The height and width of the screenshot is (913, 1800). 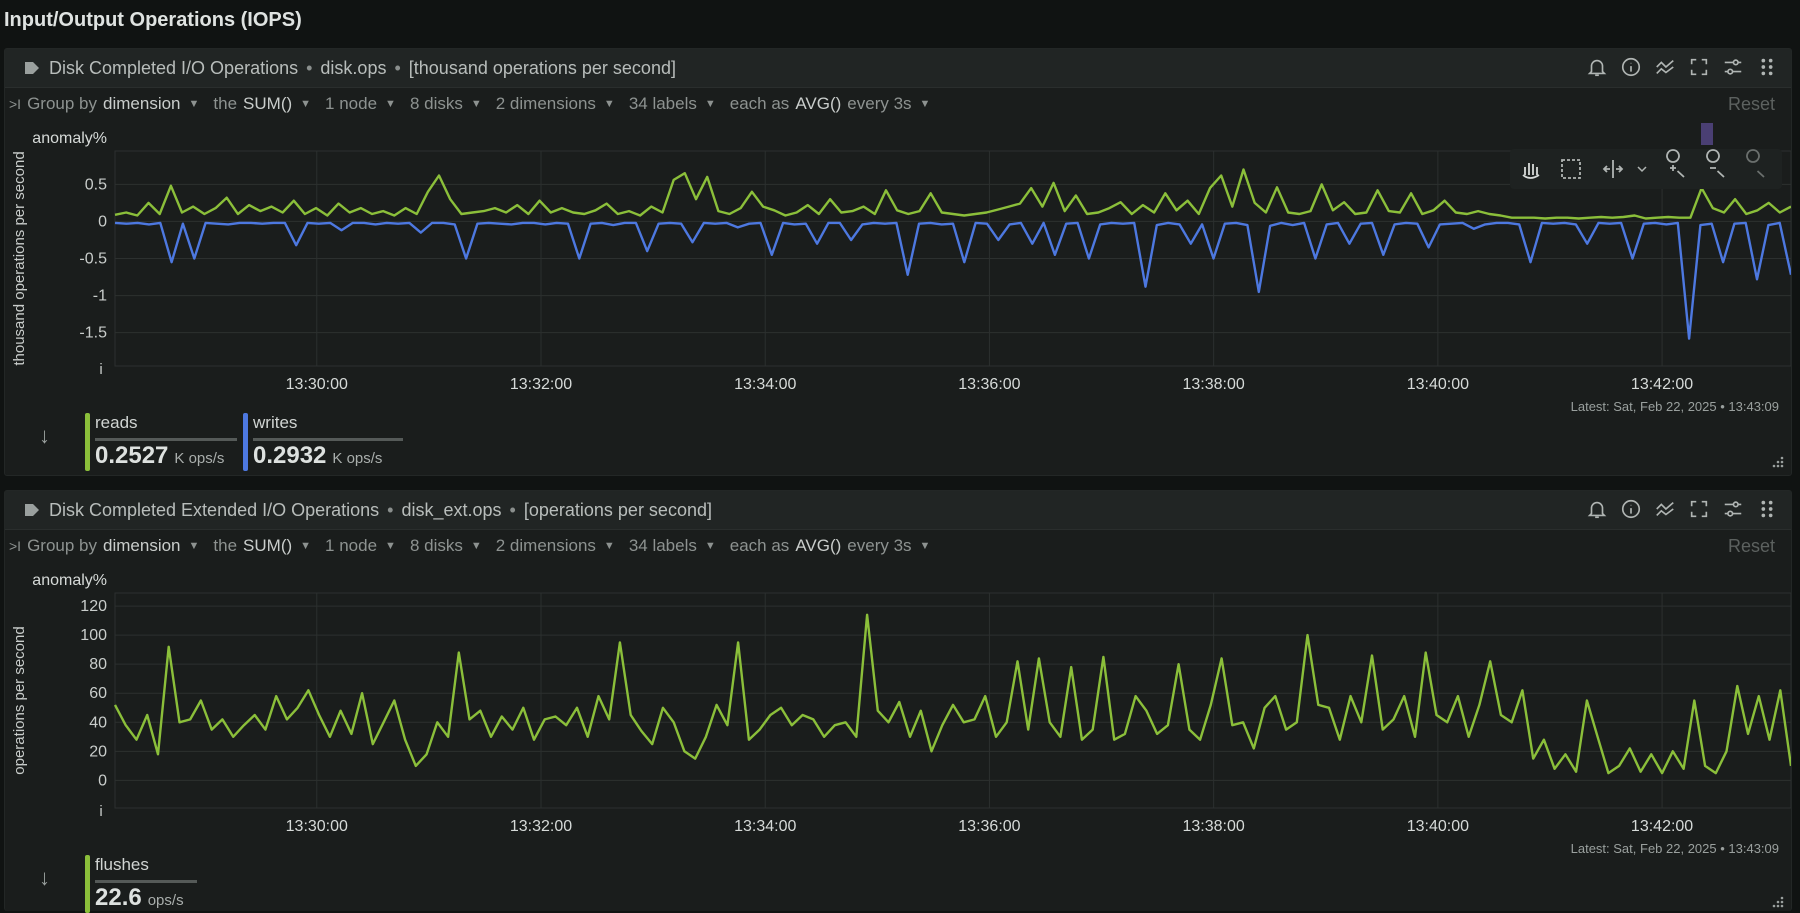 I want to click on legend-item-flushes: flushes 22.6 ops/s, so click(x=160, y=884).